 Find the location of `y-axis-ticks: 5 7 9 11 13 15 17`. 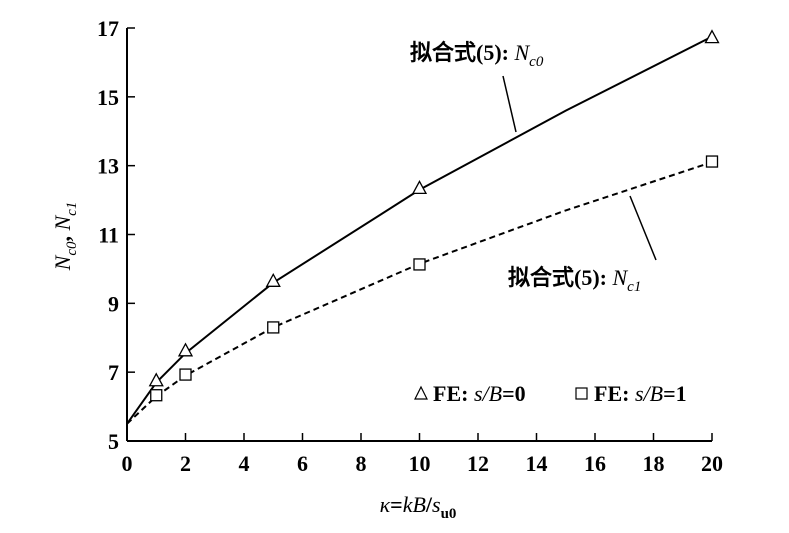

y-axis-ticks: 5 7 9 11 13 15 17 is located at coordinates (116, 235).